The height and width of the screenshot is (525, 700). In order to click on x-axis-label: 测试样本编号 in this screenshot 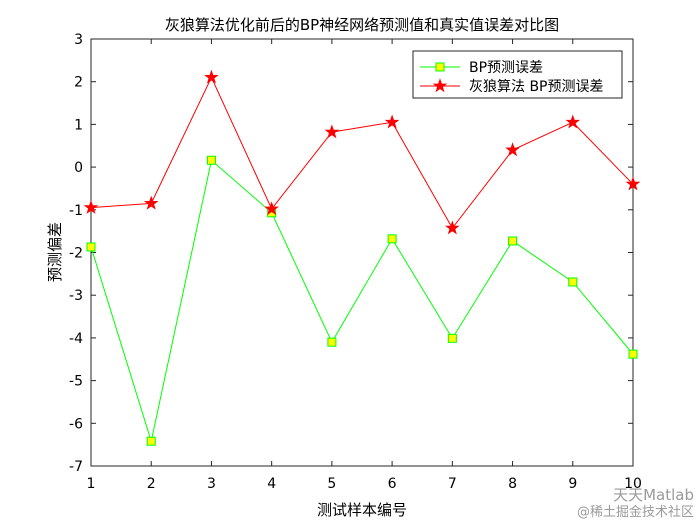, I will do `click(362, 510)`.